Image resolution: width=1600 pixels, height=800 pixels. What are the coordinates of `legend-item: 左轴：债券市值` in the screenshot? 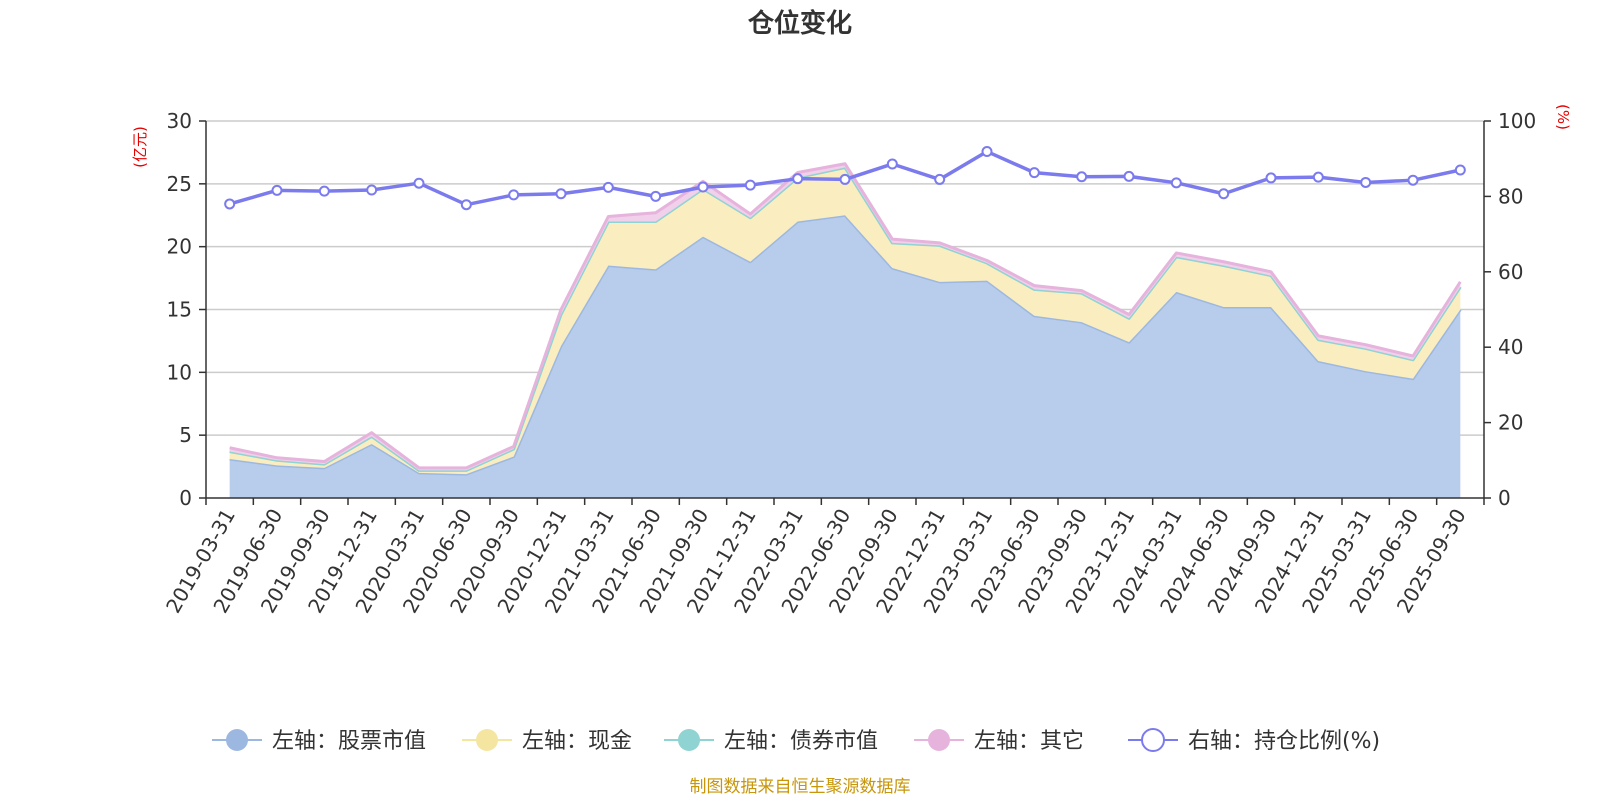 It's located at (771, 741).